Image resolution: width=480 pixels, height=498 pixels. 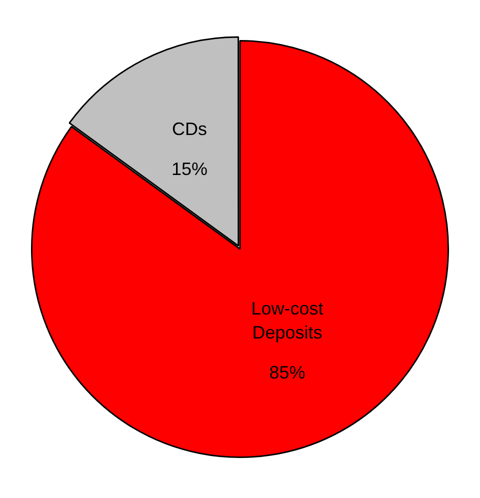 I want to click on data-label: 85%, so click(x=287, y=372).